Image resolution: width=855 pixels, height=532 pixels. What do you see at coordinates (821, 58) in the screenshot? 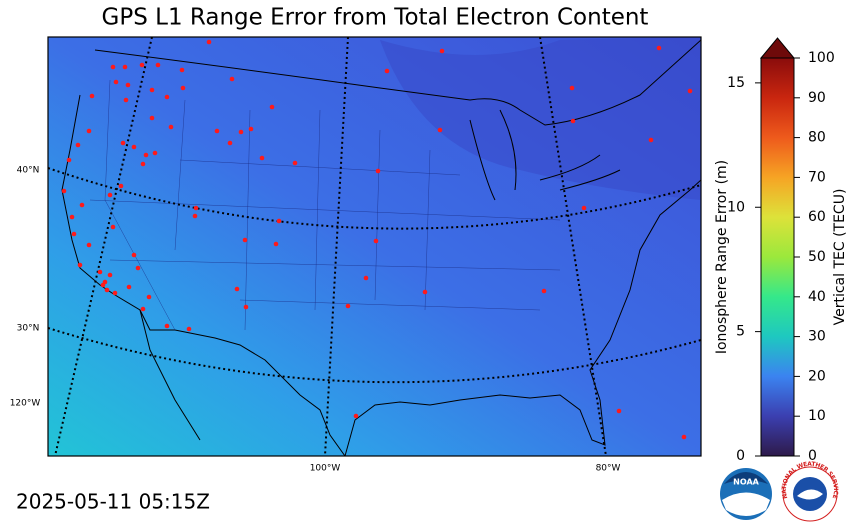
I see `tick-label: 100` at bounding box center [821, 58].